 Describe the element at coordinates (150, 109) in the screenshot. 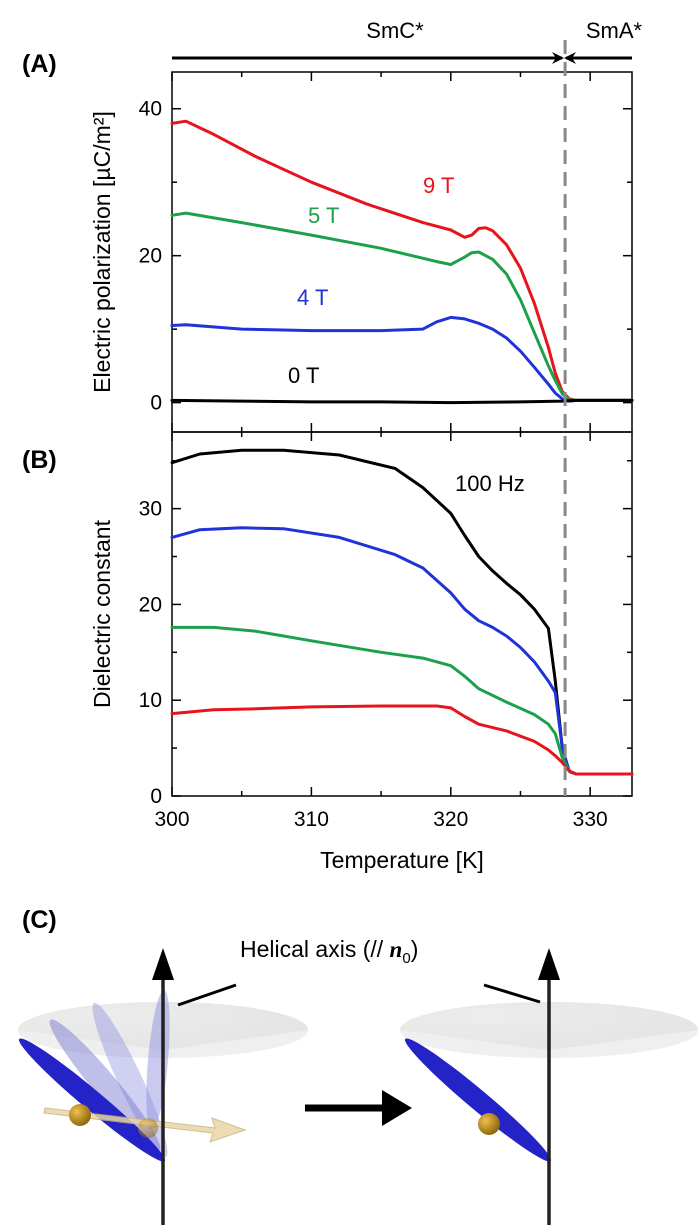

I see `panel-a-y-tick-label: 40` at that location.